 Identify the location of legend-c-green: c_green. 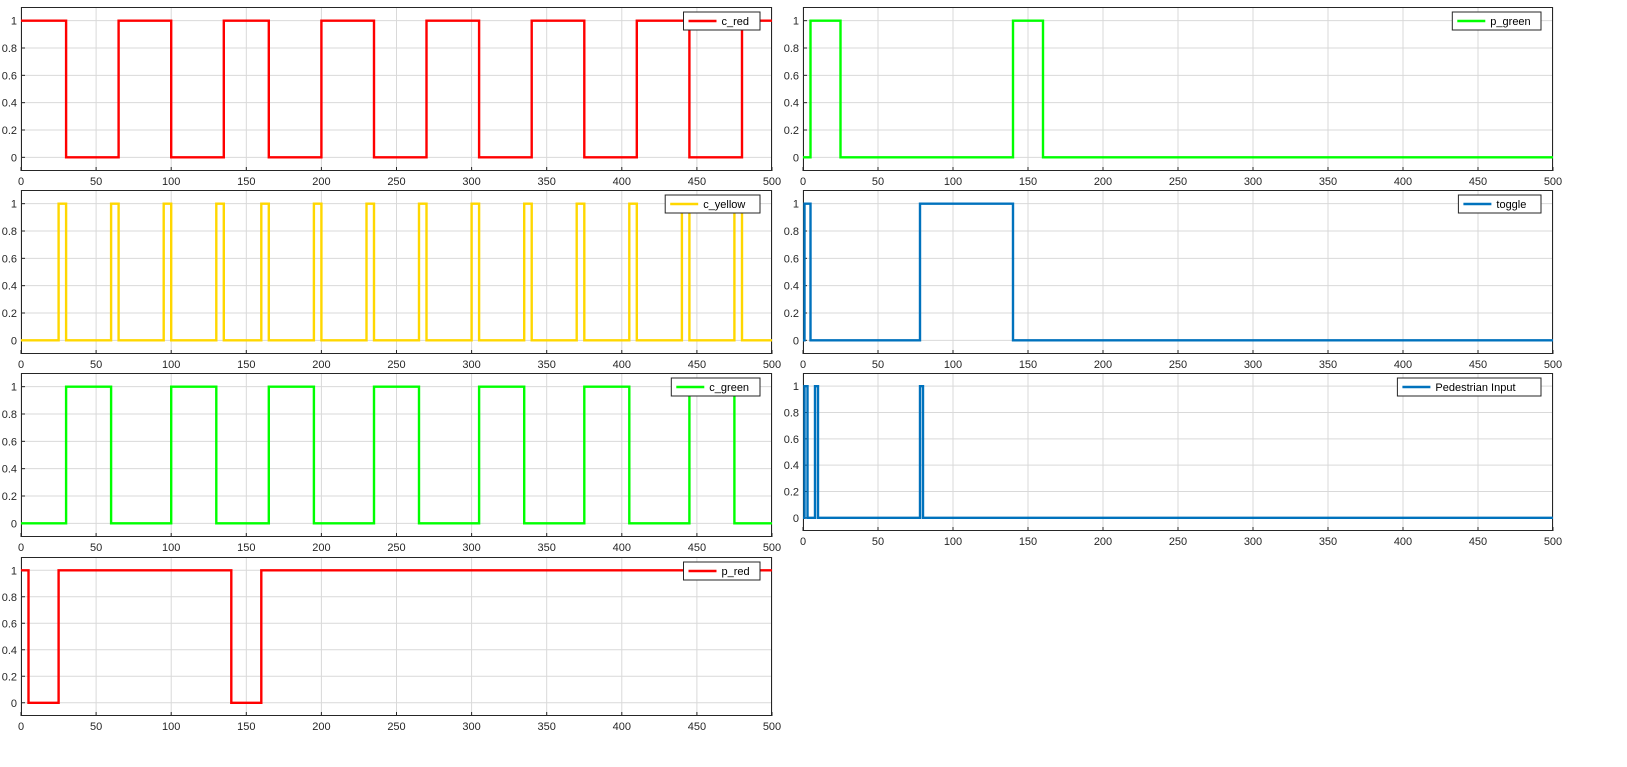
(715, 387).